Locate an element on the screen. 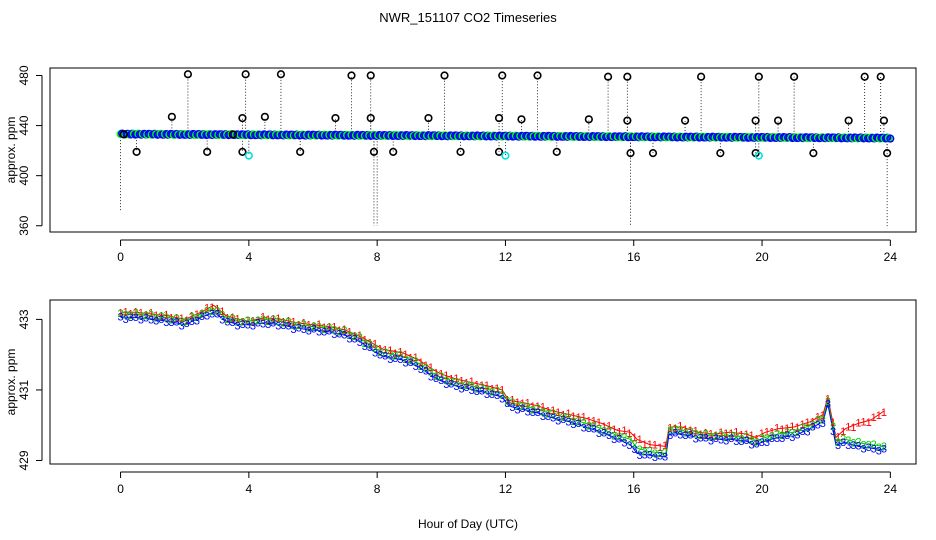  bottom-x-tick-label: 8 is located at coordinates (377, 489).